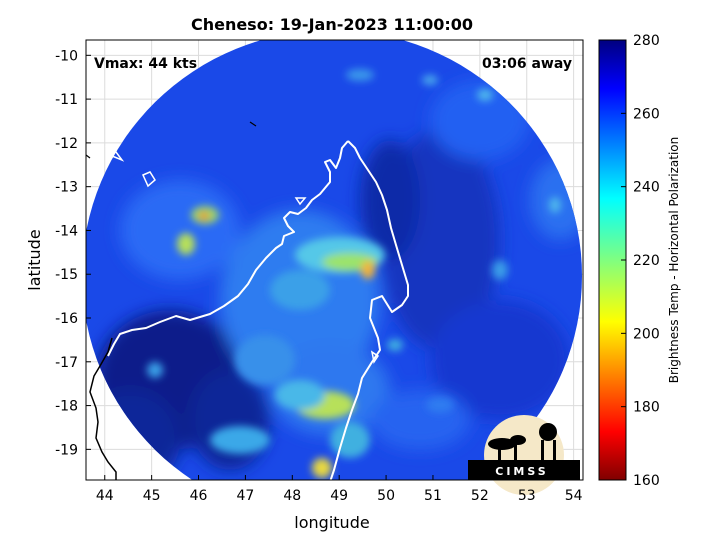  Describe the element at coordinates (103, 408) in the screenshot. I see `coastline-africa` at that location.